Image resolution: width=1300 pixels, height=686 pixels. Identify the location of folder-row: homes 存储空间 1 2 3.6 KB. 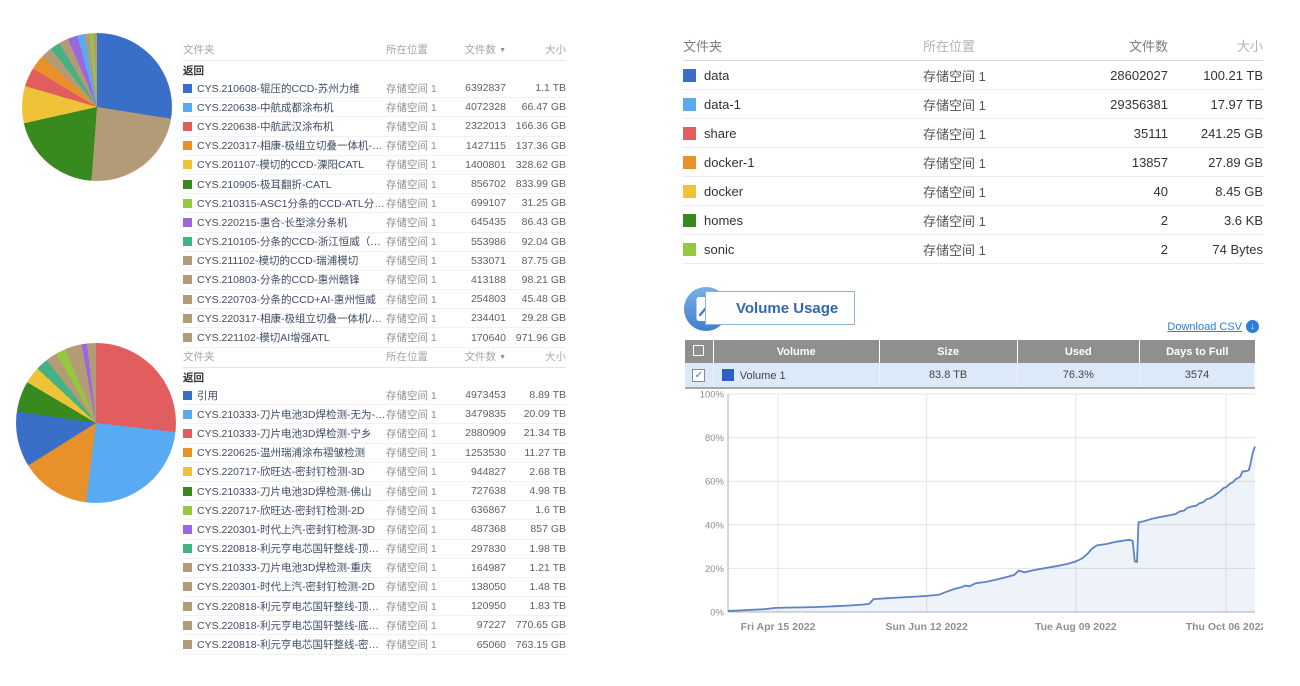
(973, 220).